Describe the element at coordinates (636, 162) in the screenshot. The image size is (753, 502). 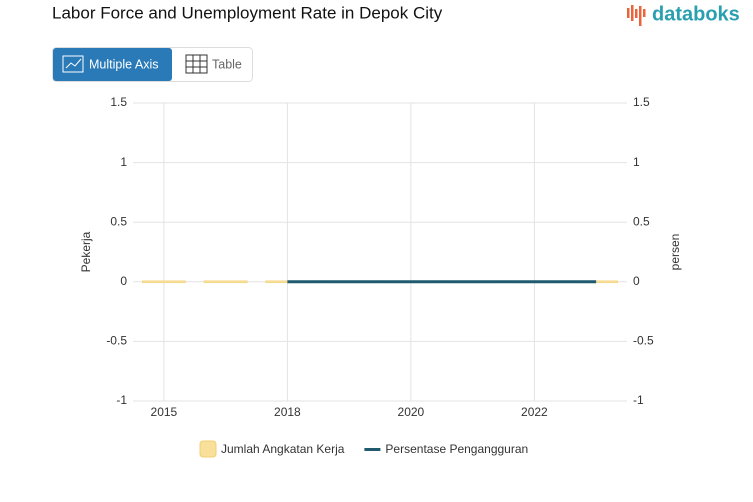
I see `y2-tick-label: 1` at that location.